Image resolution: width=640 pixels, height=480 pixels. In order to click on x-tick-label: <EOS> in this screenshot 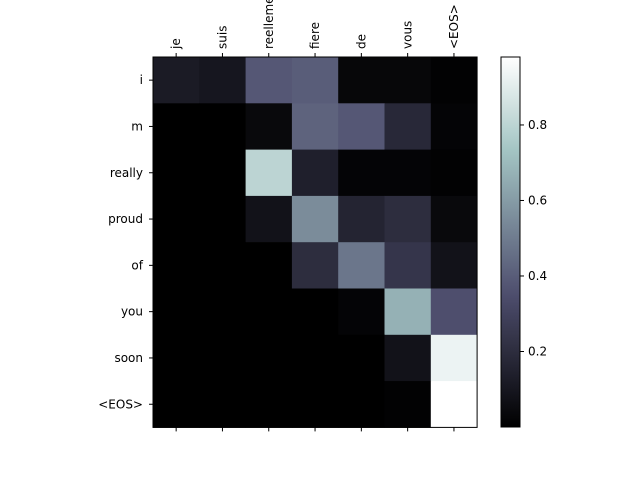, I will do `click(454, 26)`.